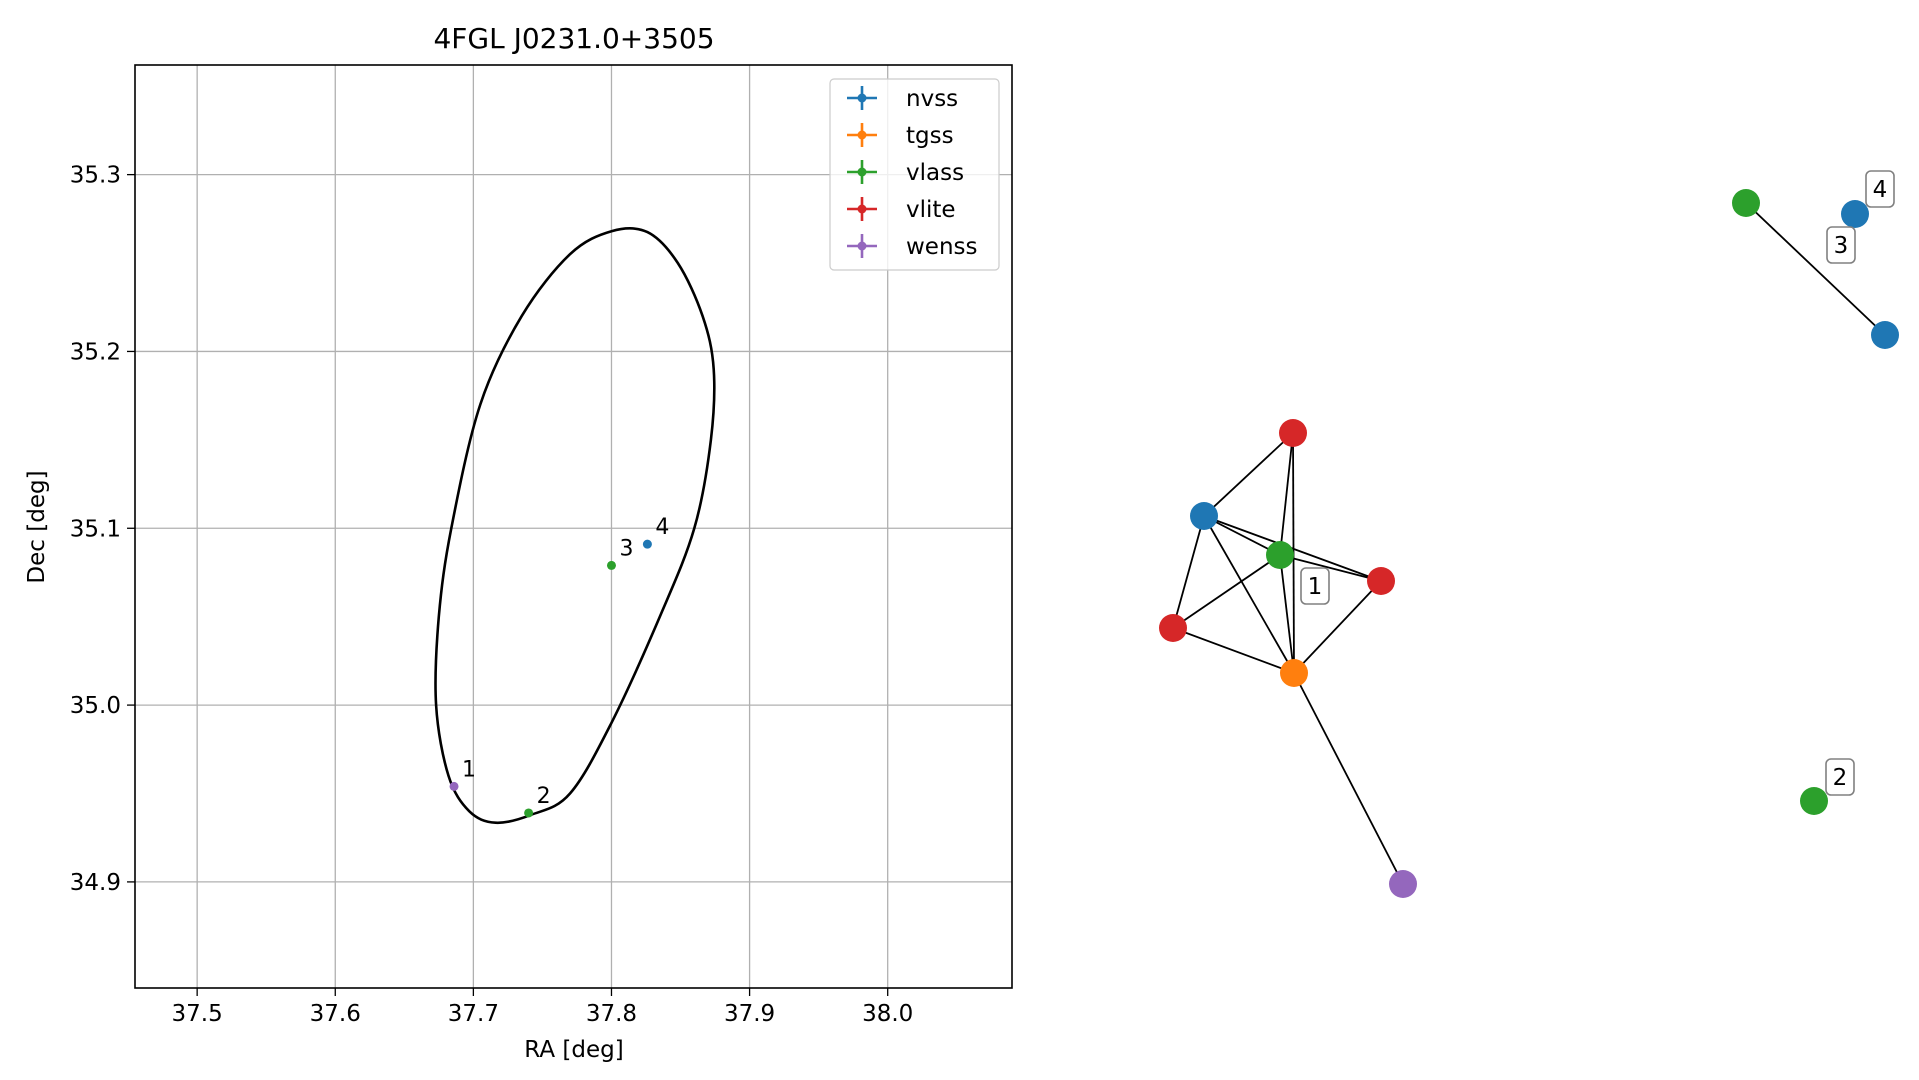 The width and height of the screenshot is (1919, 1080). What do you see at coordinates (559, 666) in the screenshot?
I see `source-points: 1 2 34` at bounding box center [559, 666].